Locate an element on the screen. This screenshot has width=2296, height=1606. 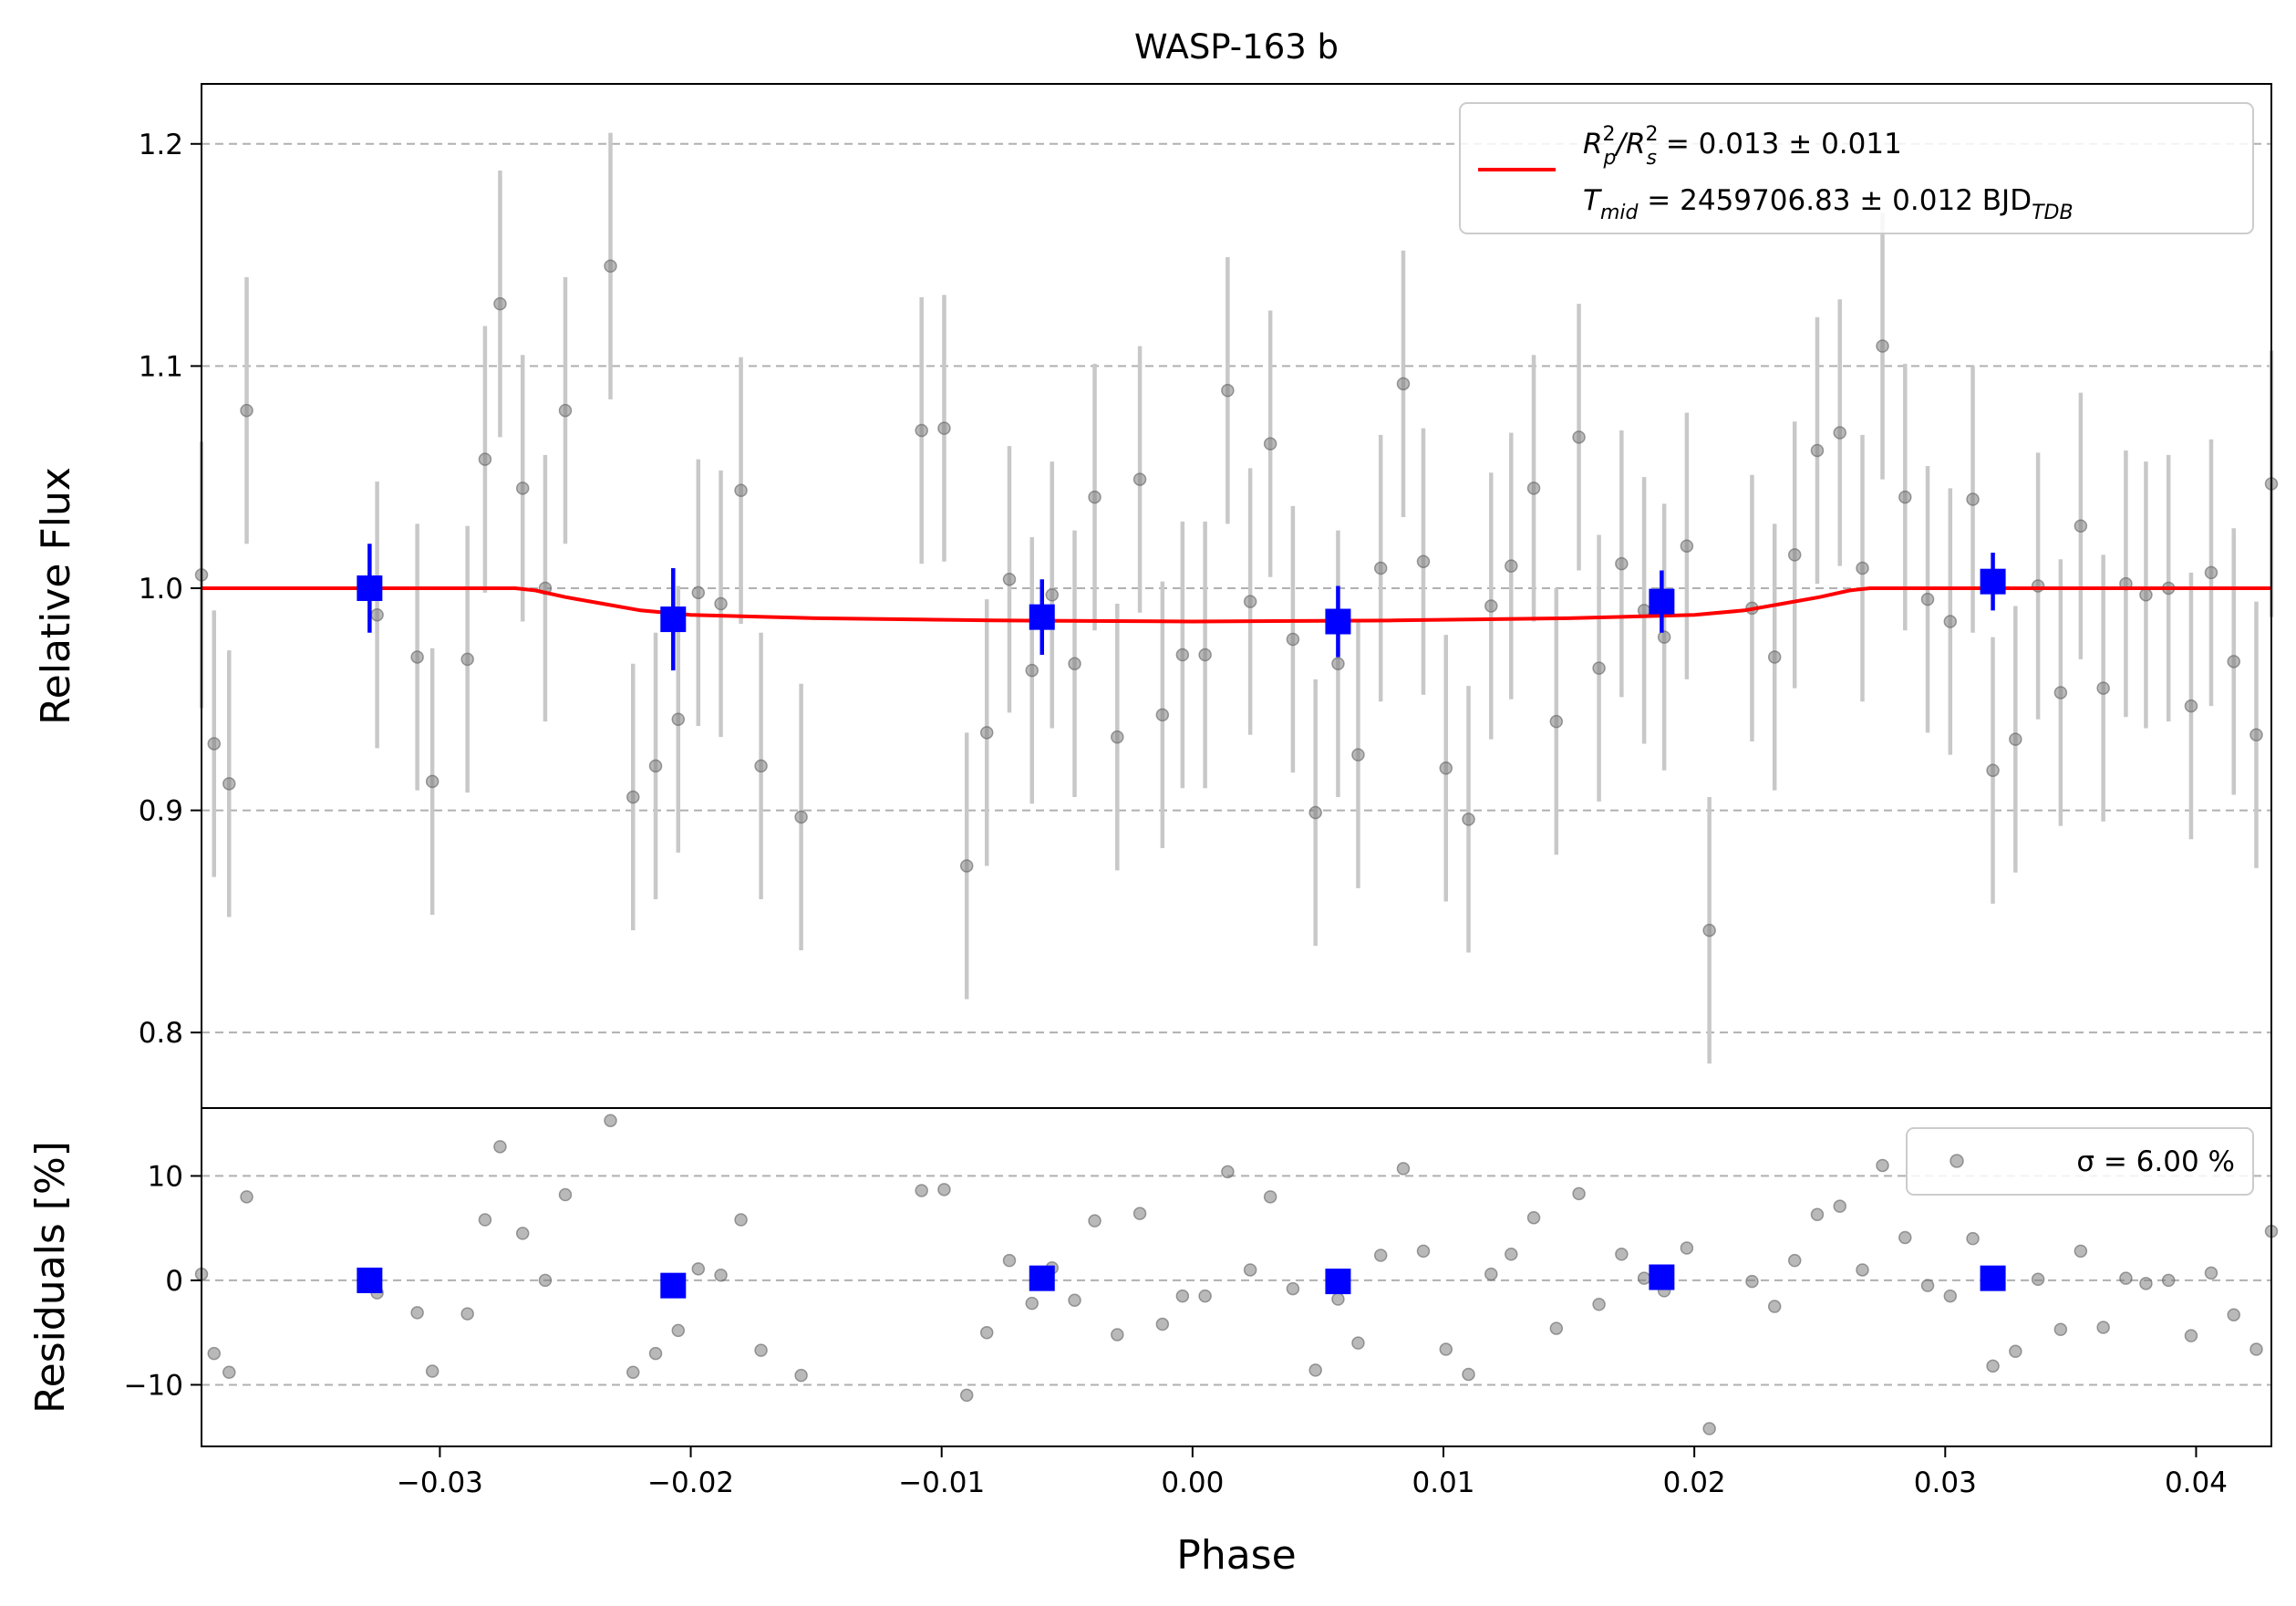
y-tick-label: −10 is located at coordinates (153, 1385).